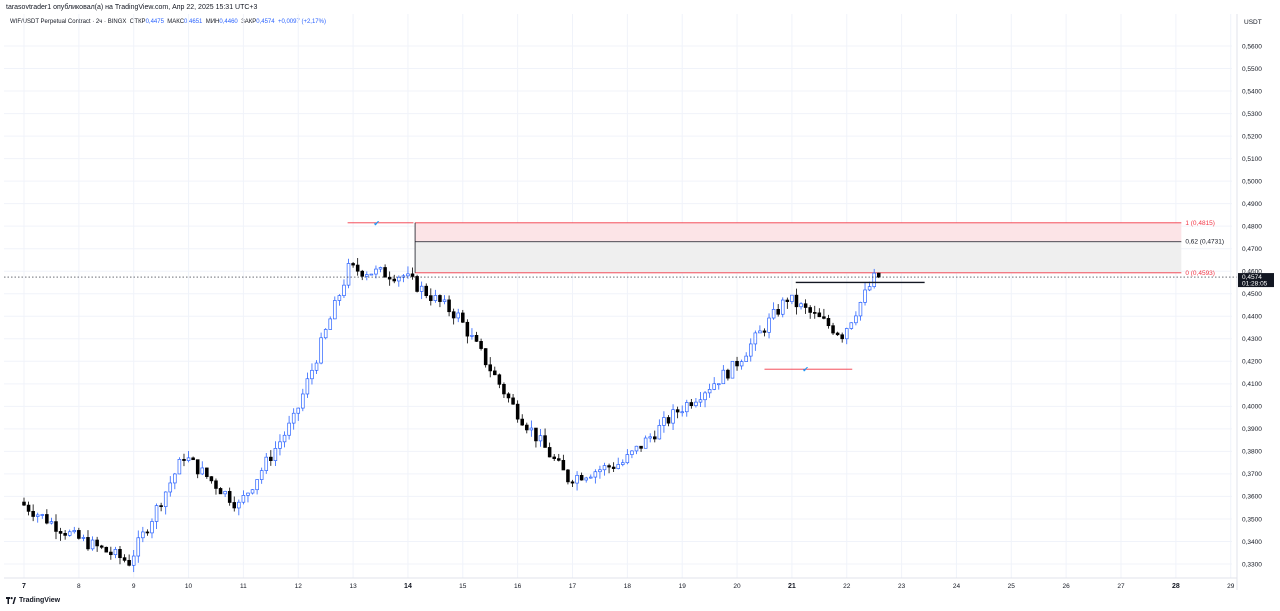  What do you see at coordinates (1176, 586) in the screenshot?
I see `x-tick-label: 28` at bounding box center [1176, 586].